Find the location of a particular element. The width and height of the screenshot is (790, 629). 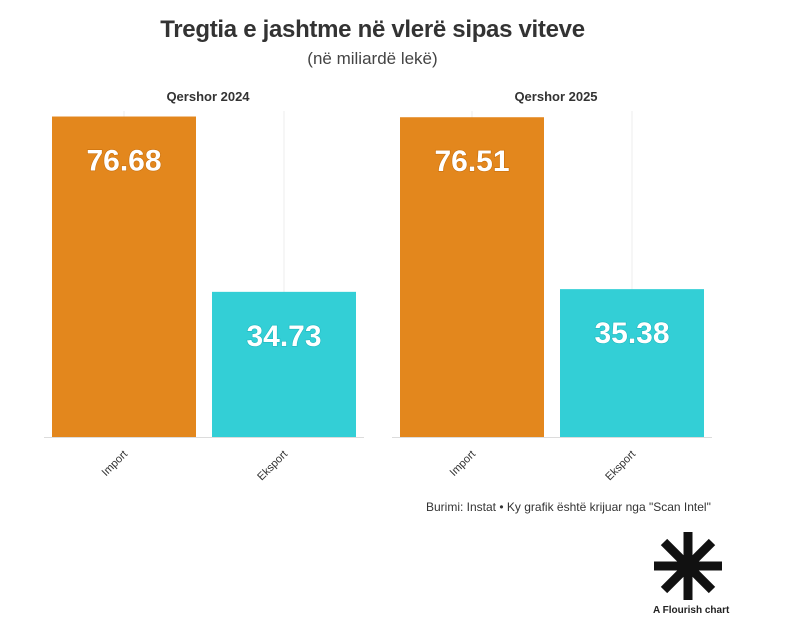

data-label: 34.73 is located at coordinates (283, 336).